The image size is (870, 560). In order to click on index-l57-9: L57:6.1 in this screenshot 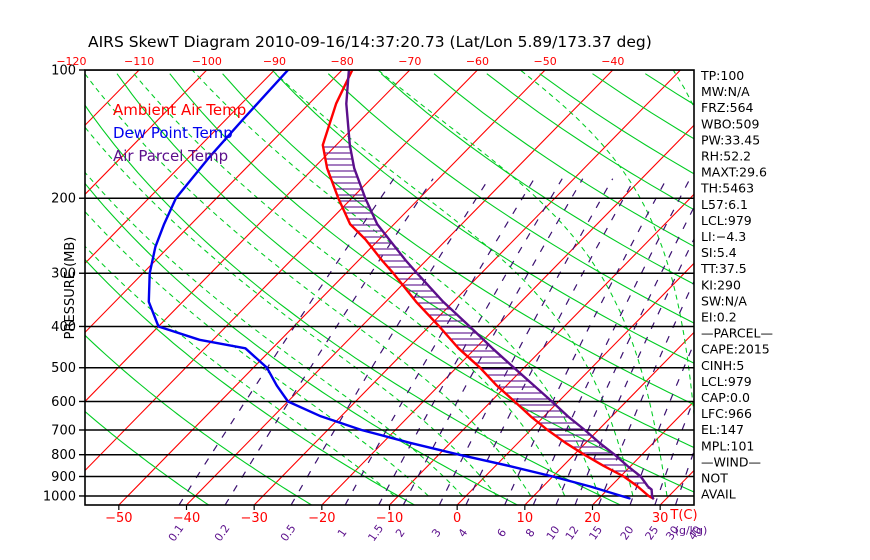, I will do `click(724, 204)`.